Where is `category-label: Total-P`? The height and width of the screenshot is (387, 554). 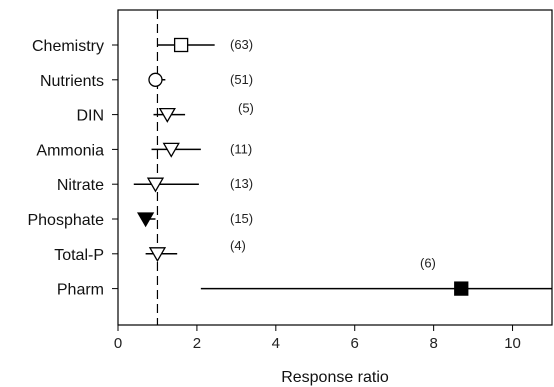 category-label: Total-P is located at coordinates (79, 255).